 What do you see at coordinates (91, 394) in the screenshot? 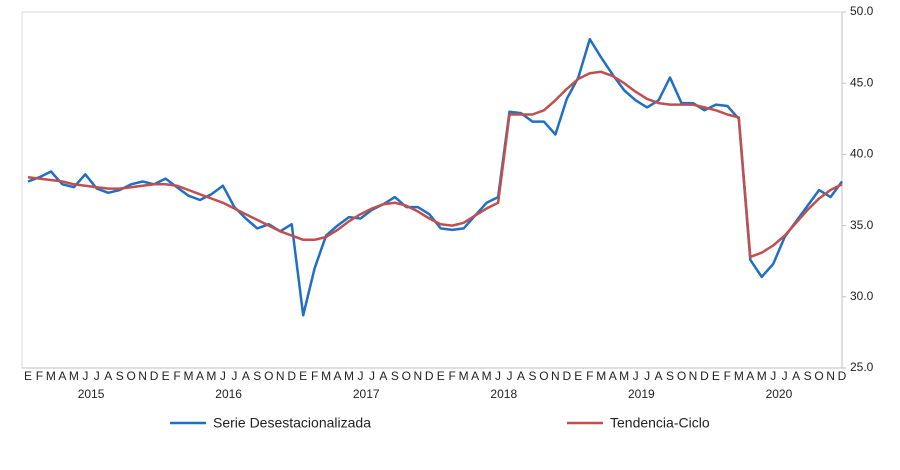
I see `year-label: 2015` at bounding box center [91, 394].